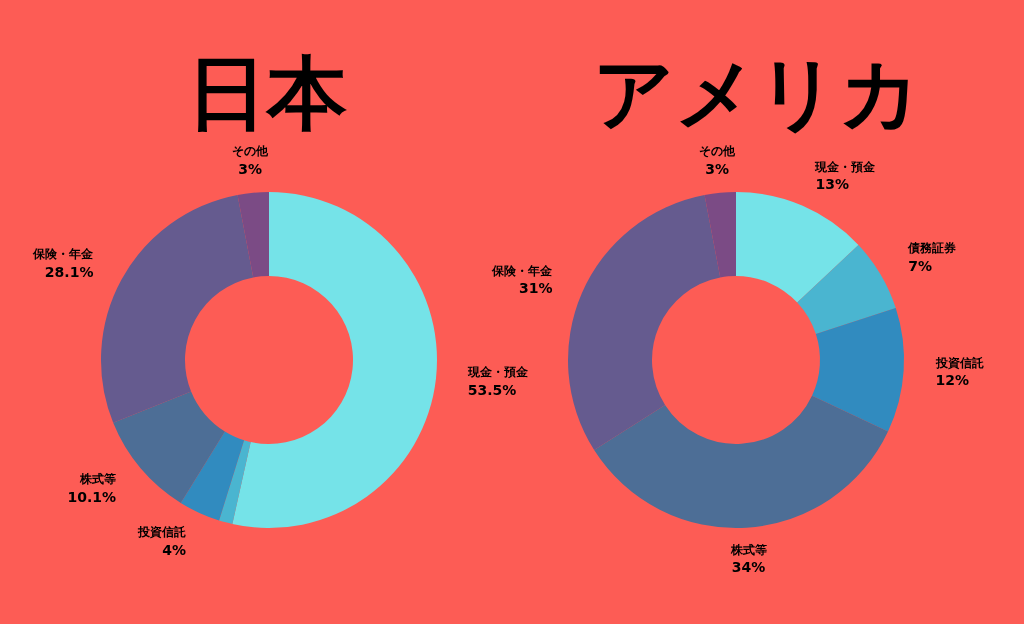  What do you see at coordinates (92, 496) in the screenshot?
I see `data-label: 10.1%` at bounding box center [92, 496].